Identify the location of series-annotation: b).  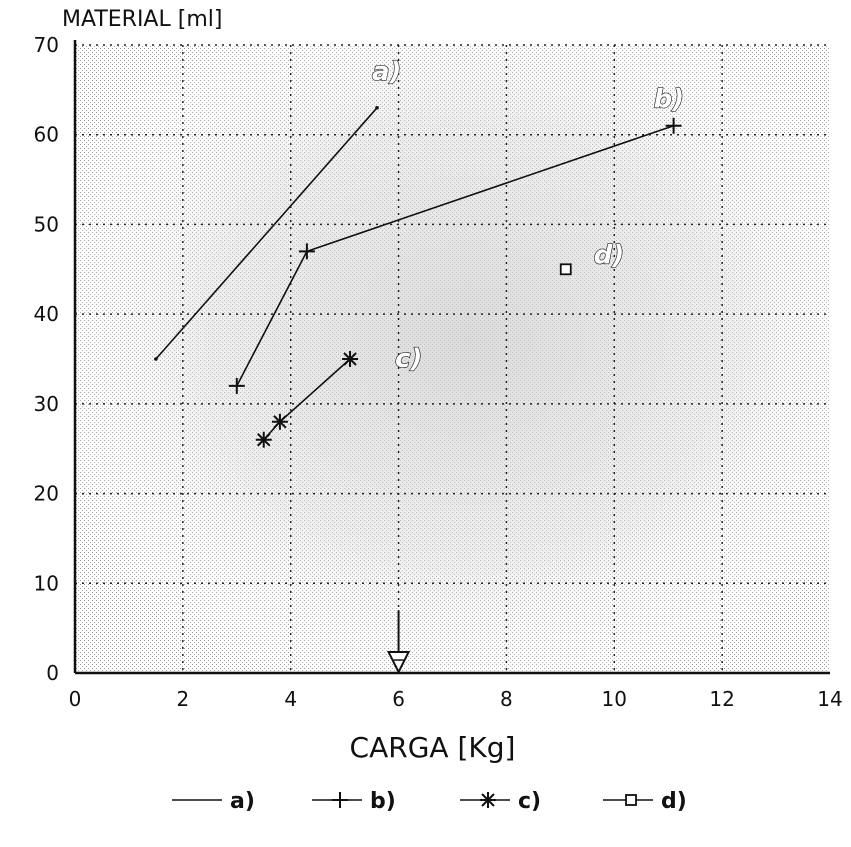
(669, 100).